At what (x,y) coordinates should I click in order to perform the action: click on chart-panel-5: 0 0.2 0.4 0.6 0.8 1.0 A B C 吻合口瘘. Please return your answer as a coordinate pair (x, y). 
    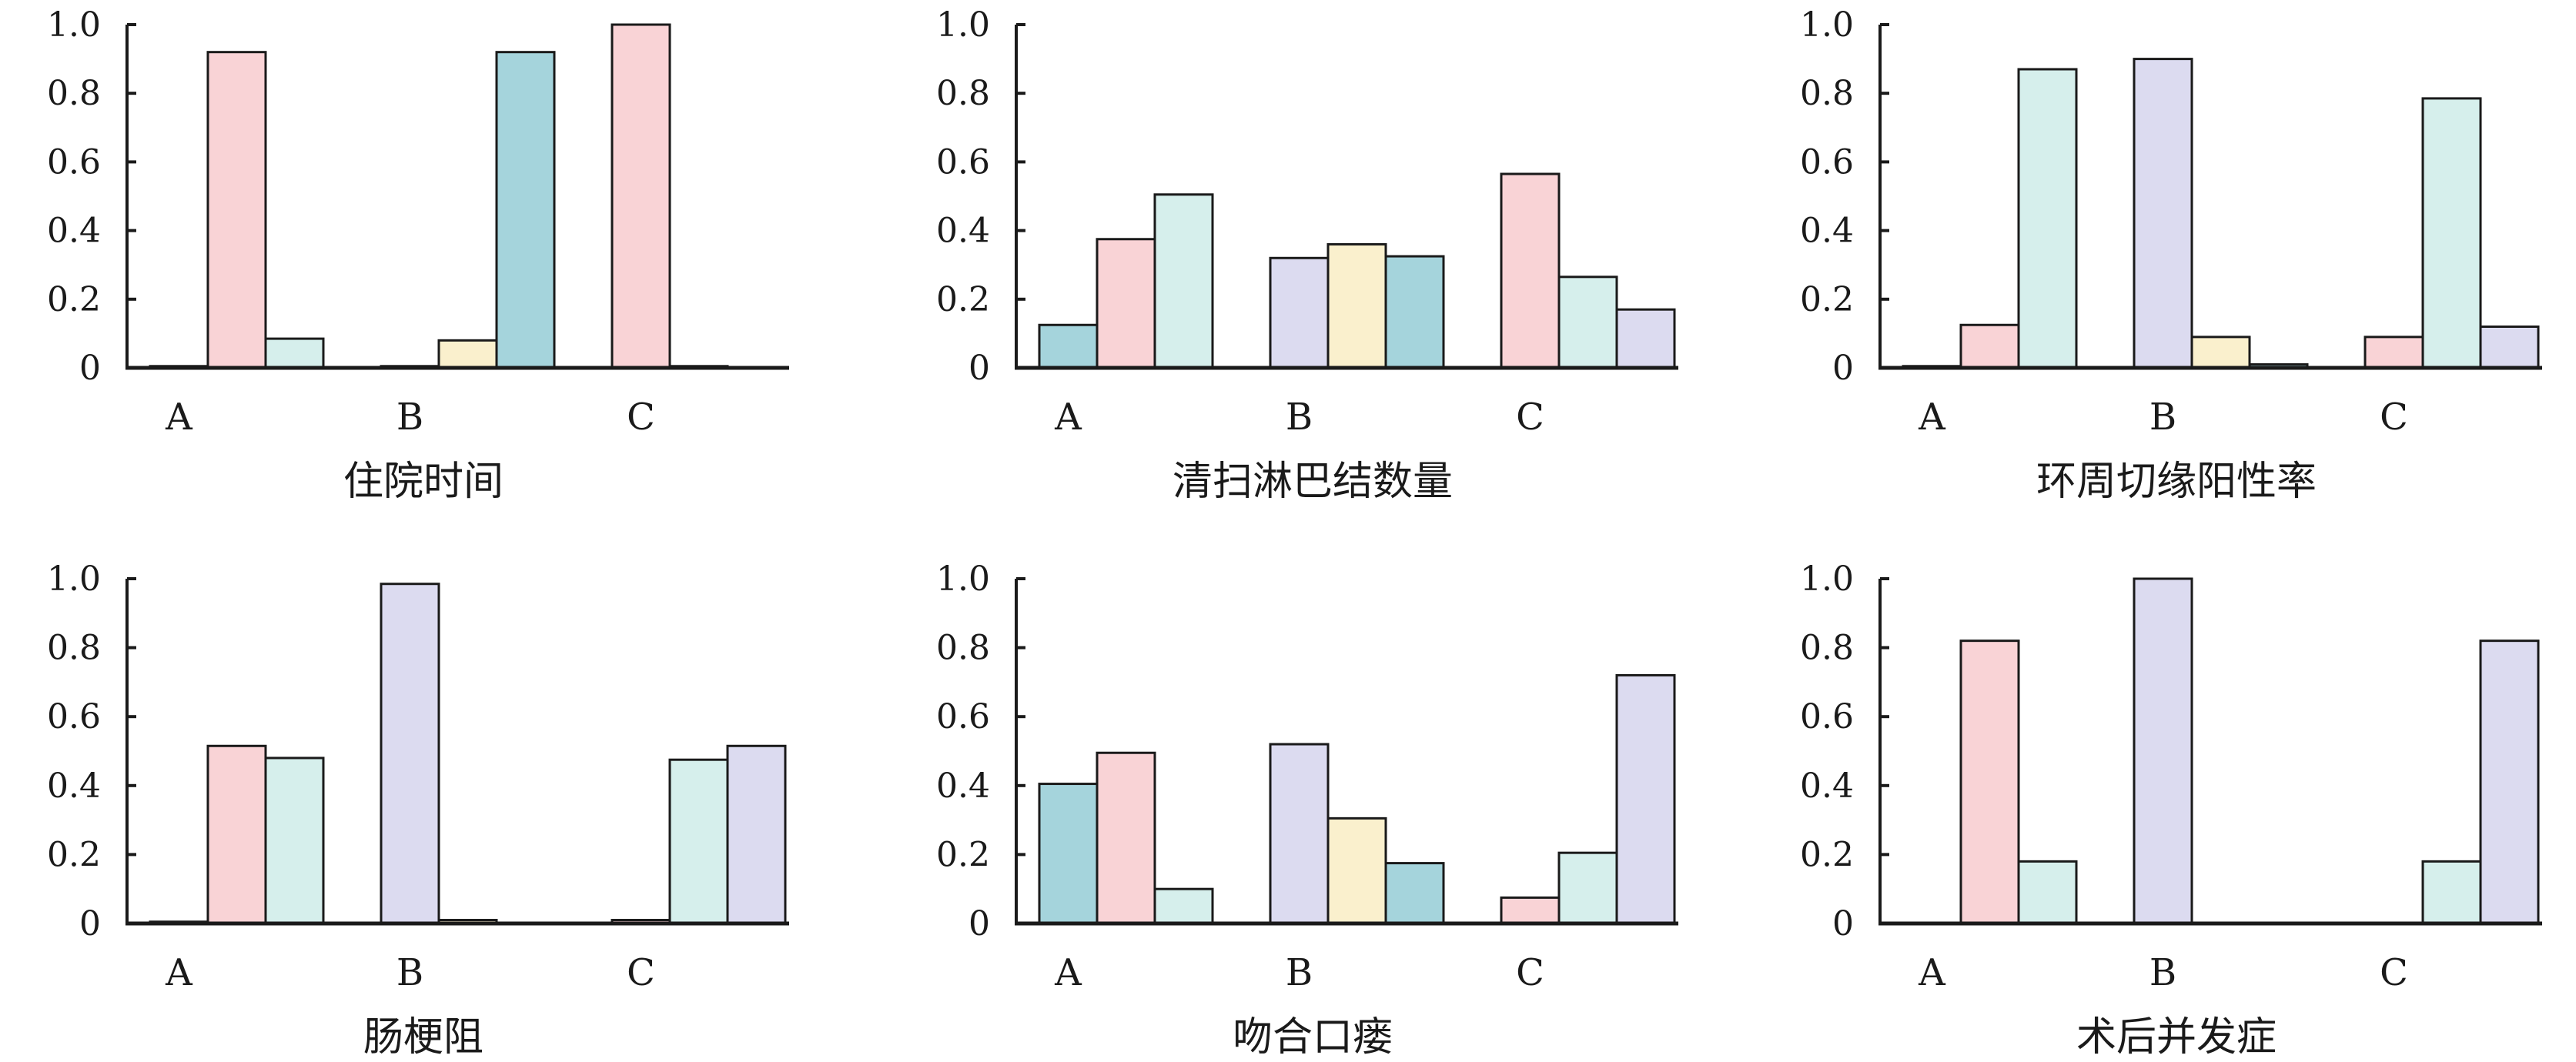
    Looking at the image, I should click on (1307, 809).